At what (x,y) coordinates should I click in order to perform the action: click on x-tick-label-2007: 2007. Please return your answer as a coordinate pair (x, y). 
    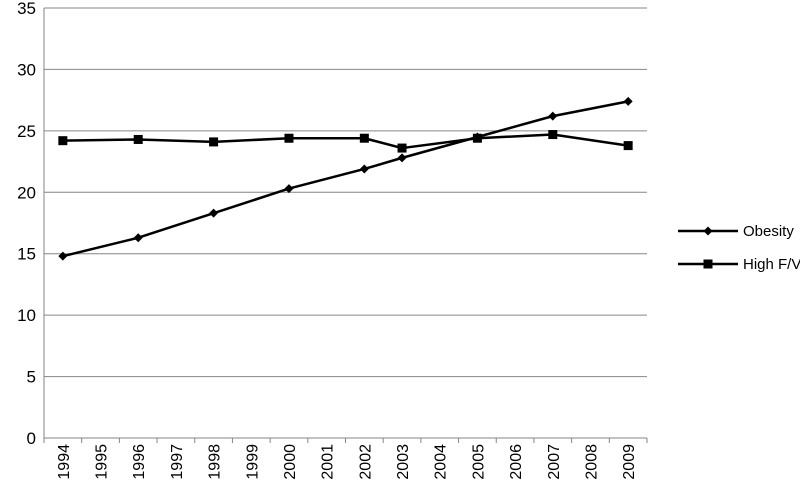
    Looking at the image, I should click on (554, 462).